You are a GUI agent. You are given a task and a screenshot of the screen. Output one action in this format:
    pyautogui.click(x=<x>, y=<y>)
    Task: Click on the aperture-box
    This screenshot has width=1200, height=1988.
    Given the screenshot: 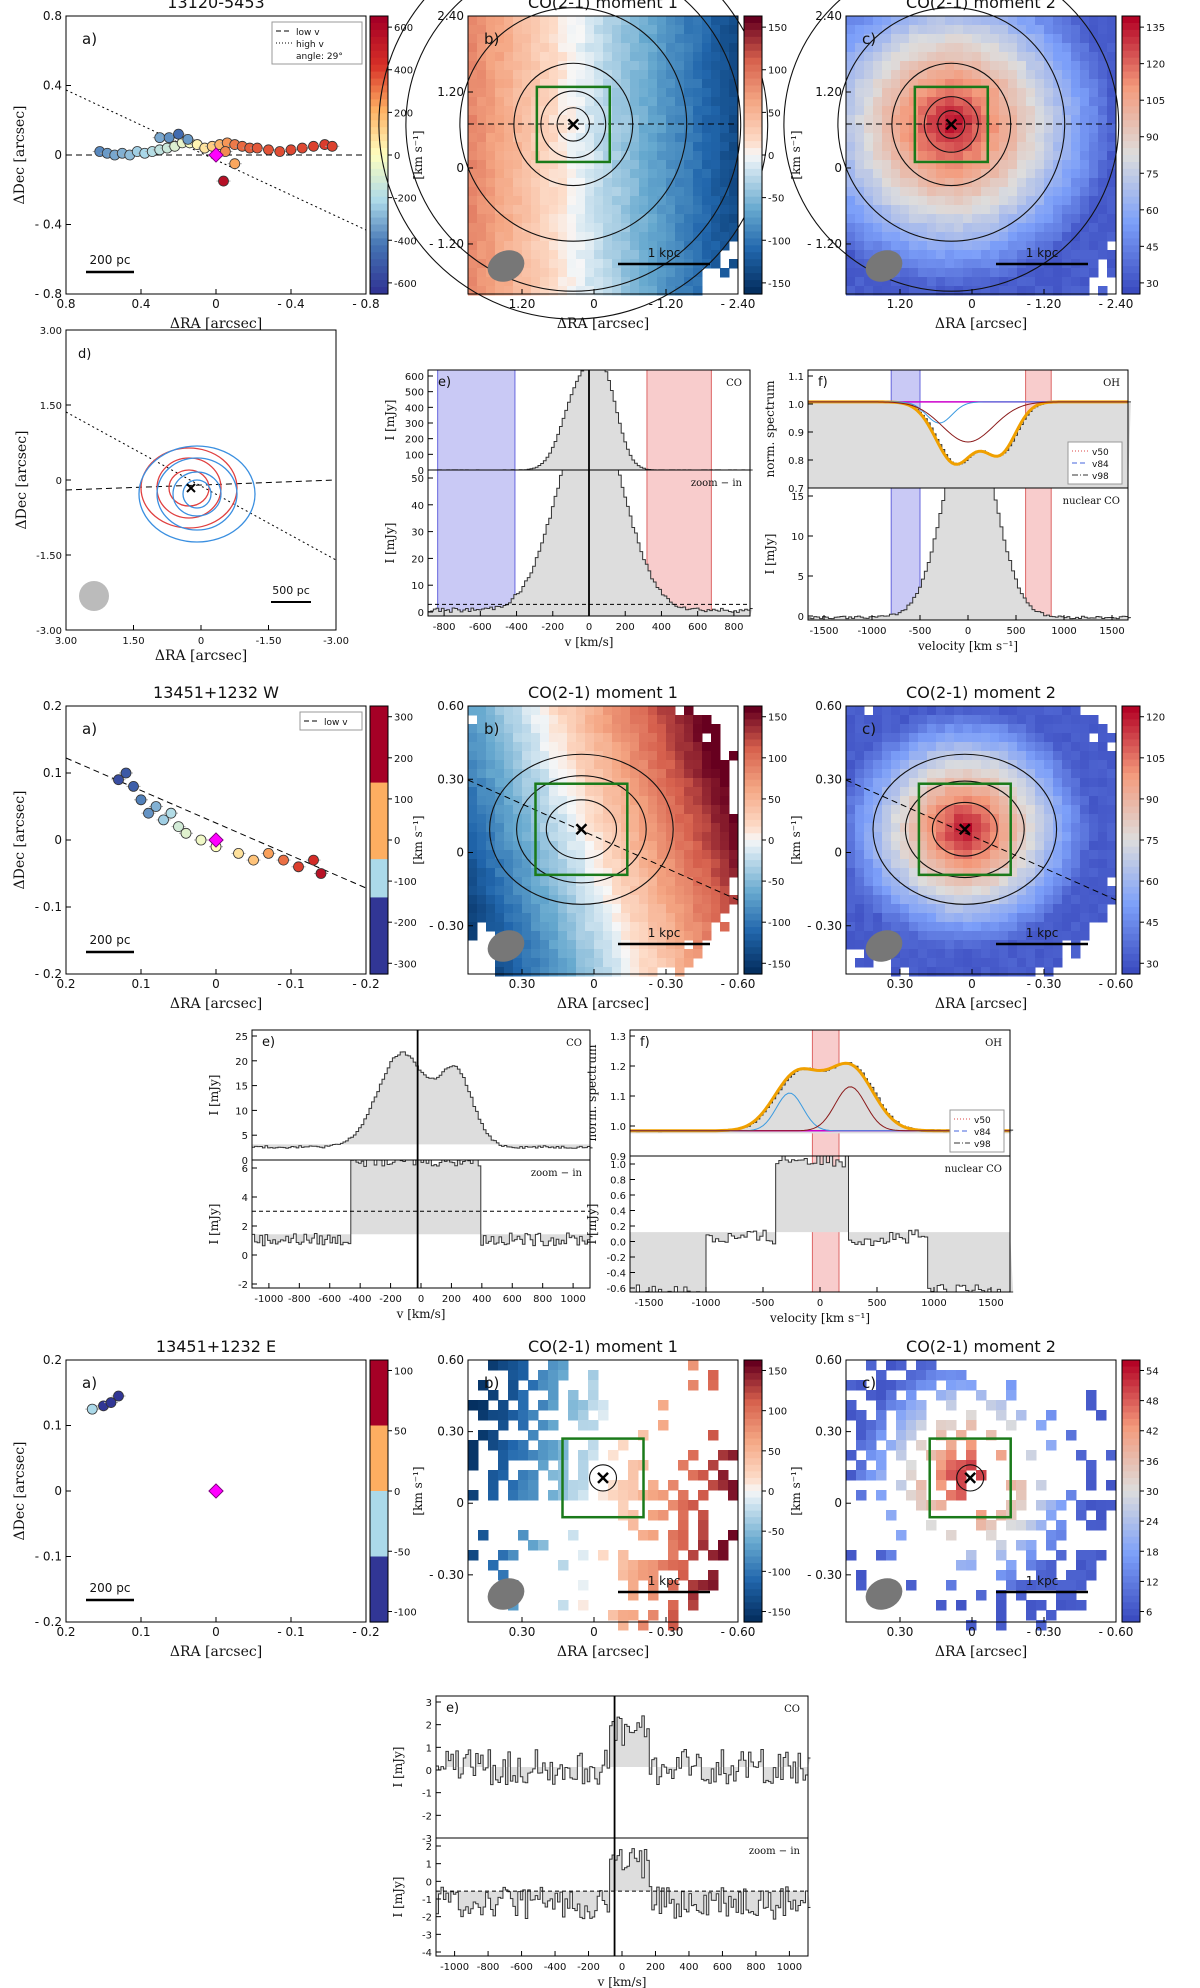 What is the action you would take?
    pyautogui.click(x=573, y=124)
    